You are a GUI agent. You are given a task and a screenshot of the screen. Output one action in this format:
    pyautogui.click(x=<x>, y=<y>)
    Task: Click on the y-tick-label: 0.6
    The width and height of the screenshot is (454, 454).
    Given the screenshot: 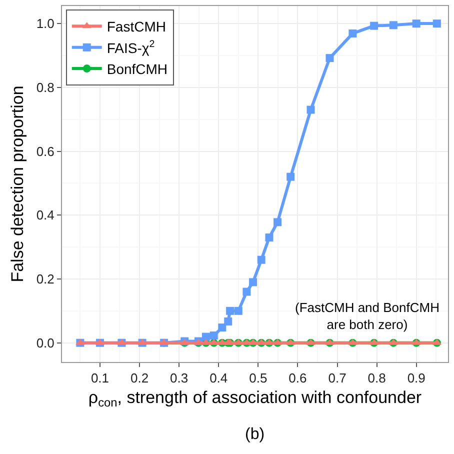 What is the action you would take?
    pyautogui.click(x=45, y=151)
    